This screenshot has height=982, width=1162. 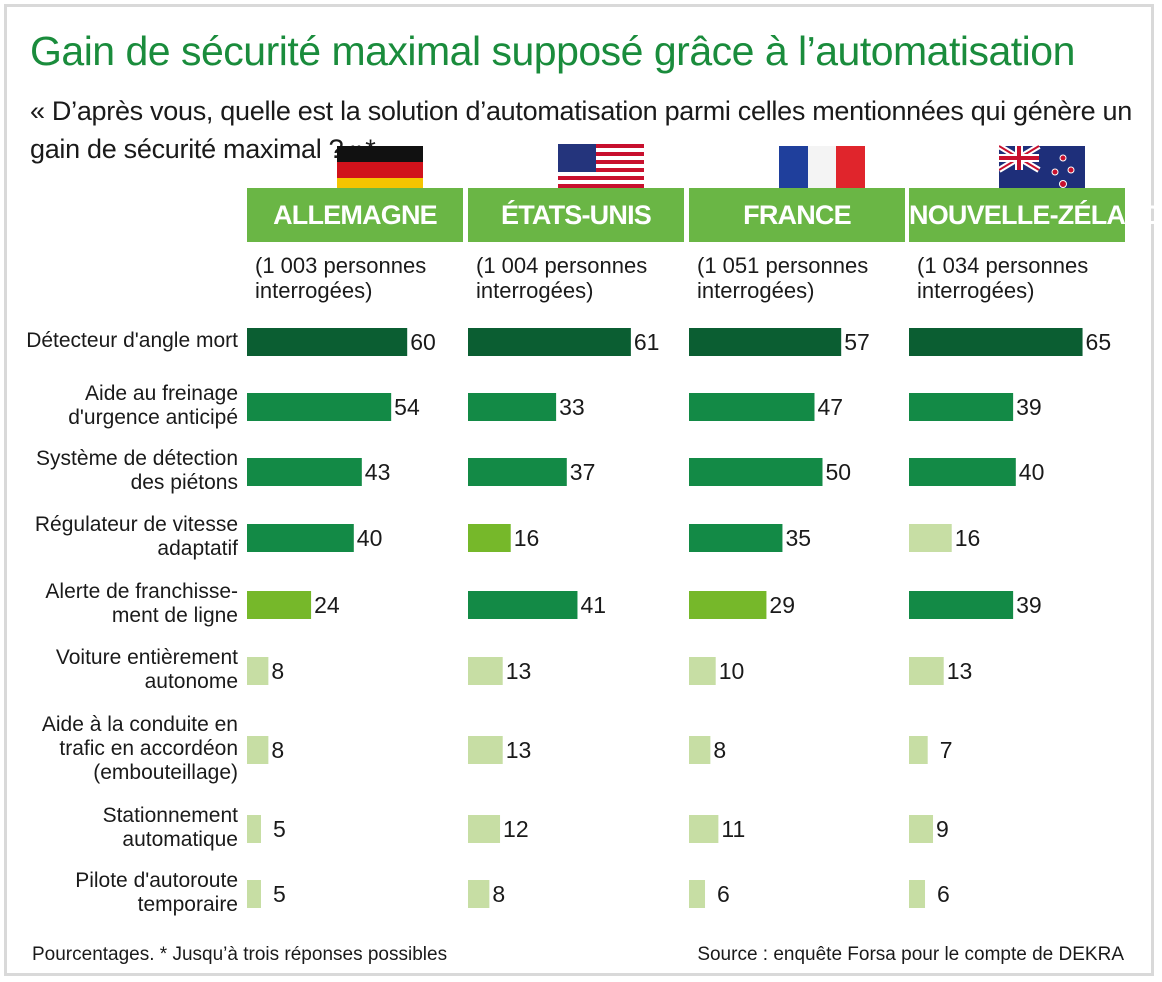 I want to click on sample-size: (1 034 personnes interrogées), so click(x=1003, y=278).